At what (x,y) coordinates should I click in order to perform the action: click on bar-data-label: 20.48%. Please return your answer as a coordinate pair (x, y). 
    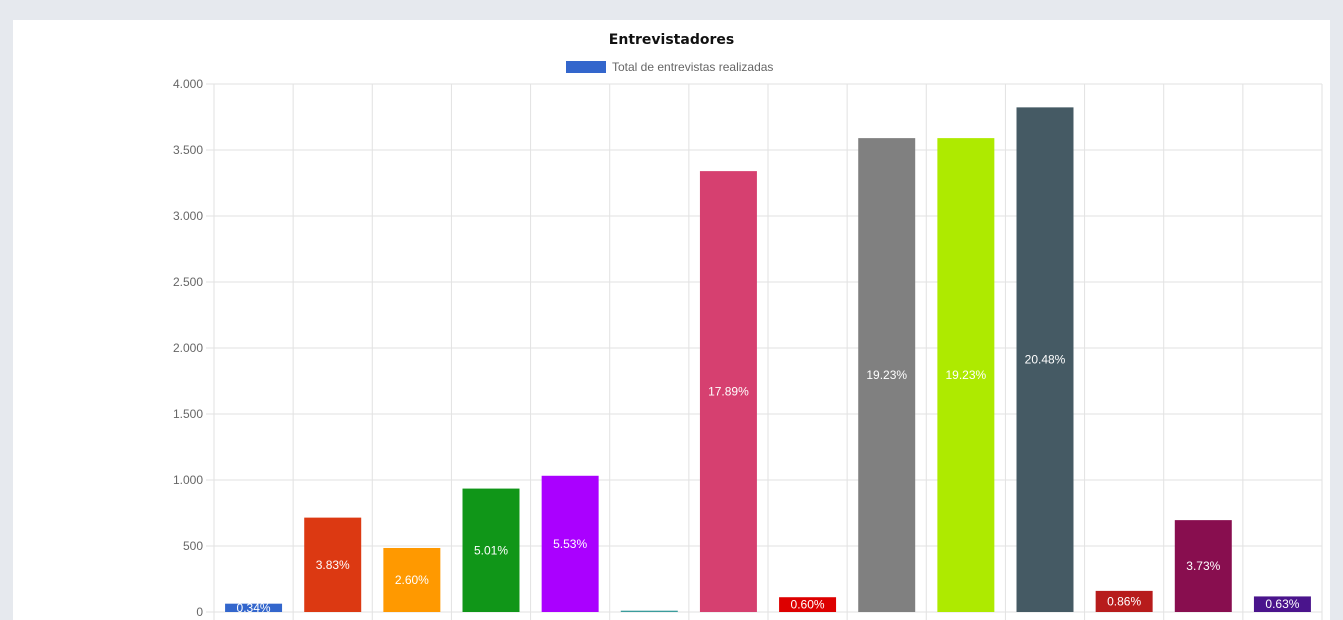
    Looking at the image, I should click on (1045, 360).